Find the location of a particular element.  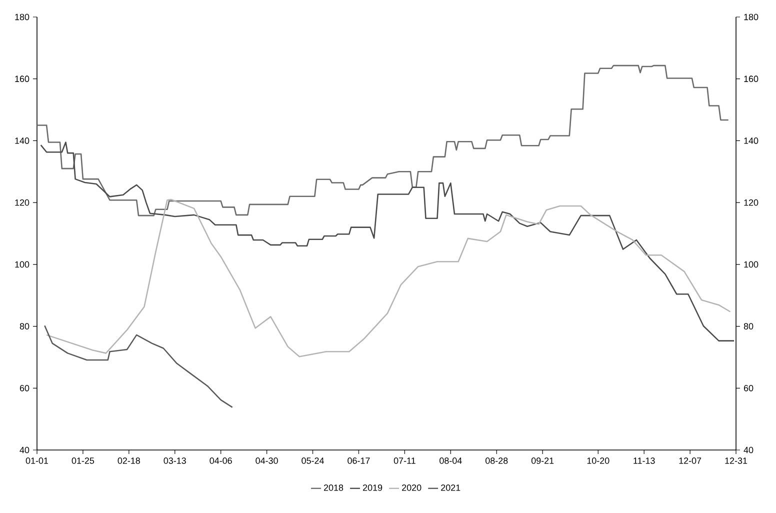

x-tick-label: 10-20 is located at coordinates (598, 461).